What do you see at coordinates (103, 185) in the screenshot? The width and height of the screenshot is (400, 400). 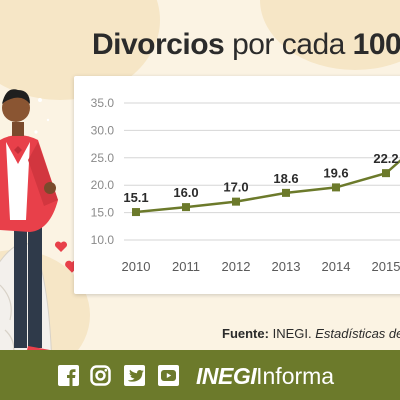 I see `y-tick-label: 20.0` at bounding box center [103, 185].